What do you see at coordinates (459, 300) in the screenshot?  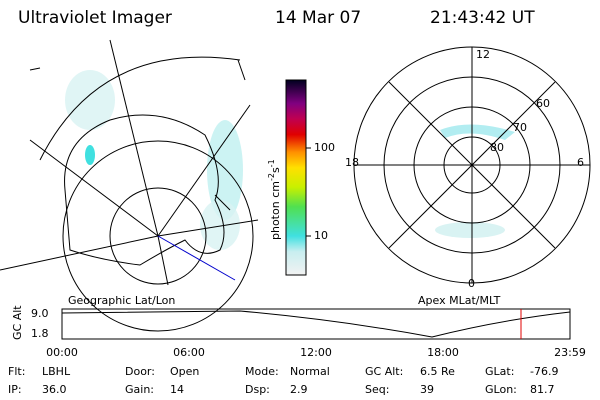 I see `right-panel-label: Apex MLat/MLT` at bounding box center [459, 300].